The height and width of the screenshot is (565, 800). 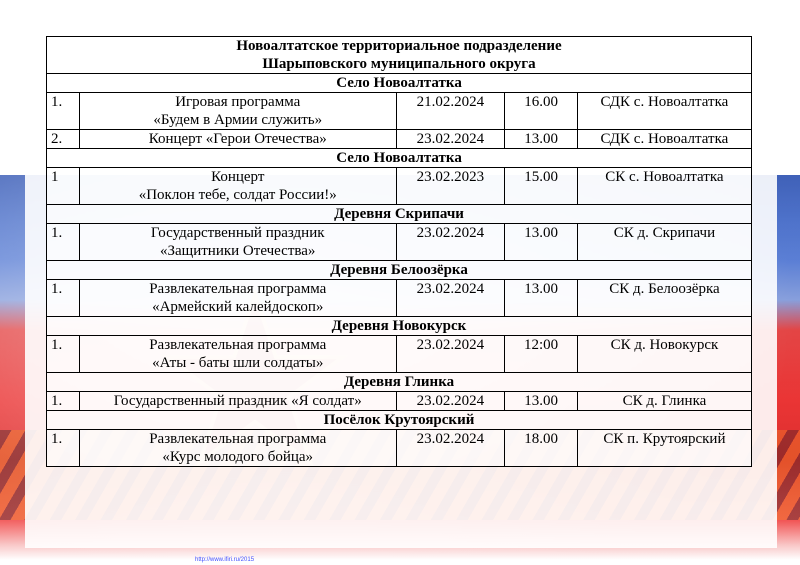 I want to click on event-date: 23.02.2023, so click(x=450, y=186).